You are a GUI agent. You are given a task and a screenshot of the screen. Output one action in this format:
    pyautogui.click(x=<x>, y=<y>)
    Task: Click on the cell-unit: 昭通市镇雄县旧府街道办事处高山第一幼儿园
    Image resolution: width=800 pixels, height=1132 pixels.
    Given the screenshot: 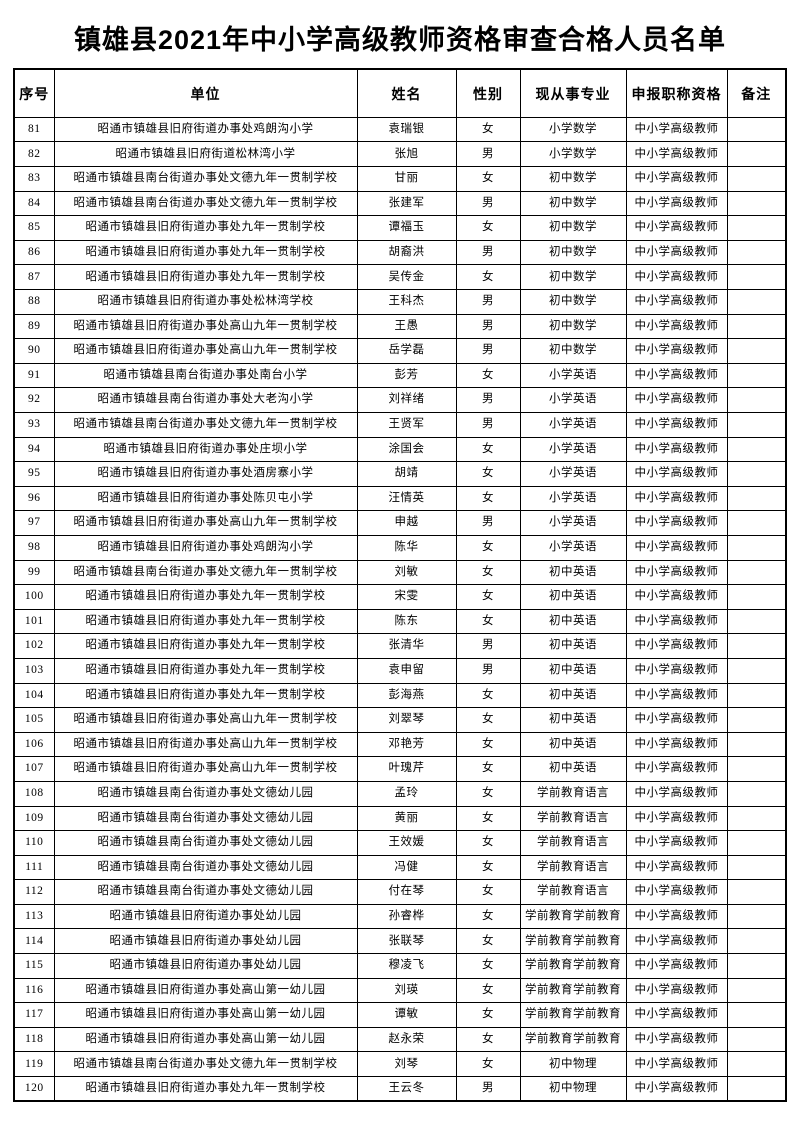 What is the action you would take?
    pyautogui.click(x=205, y=1015)
    